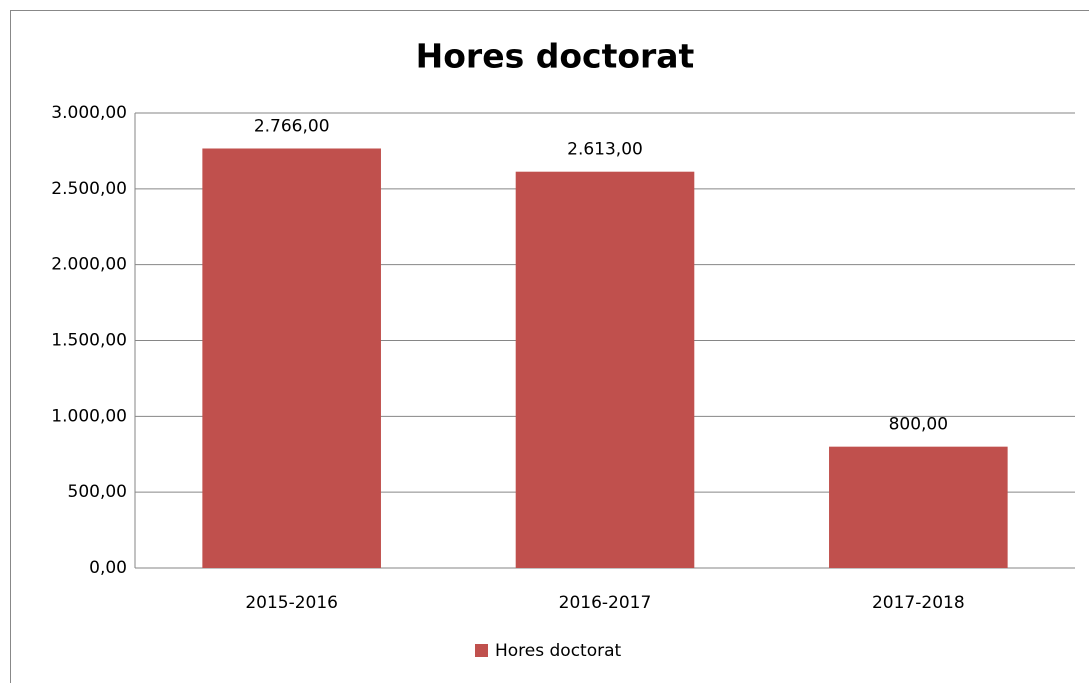 The image size is (1089, 683). I want to click on legend-label: Hores doctorat, so click(558, 651).